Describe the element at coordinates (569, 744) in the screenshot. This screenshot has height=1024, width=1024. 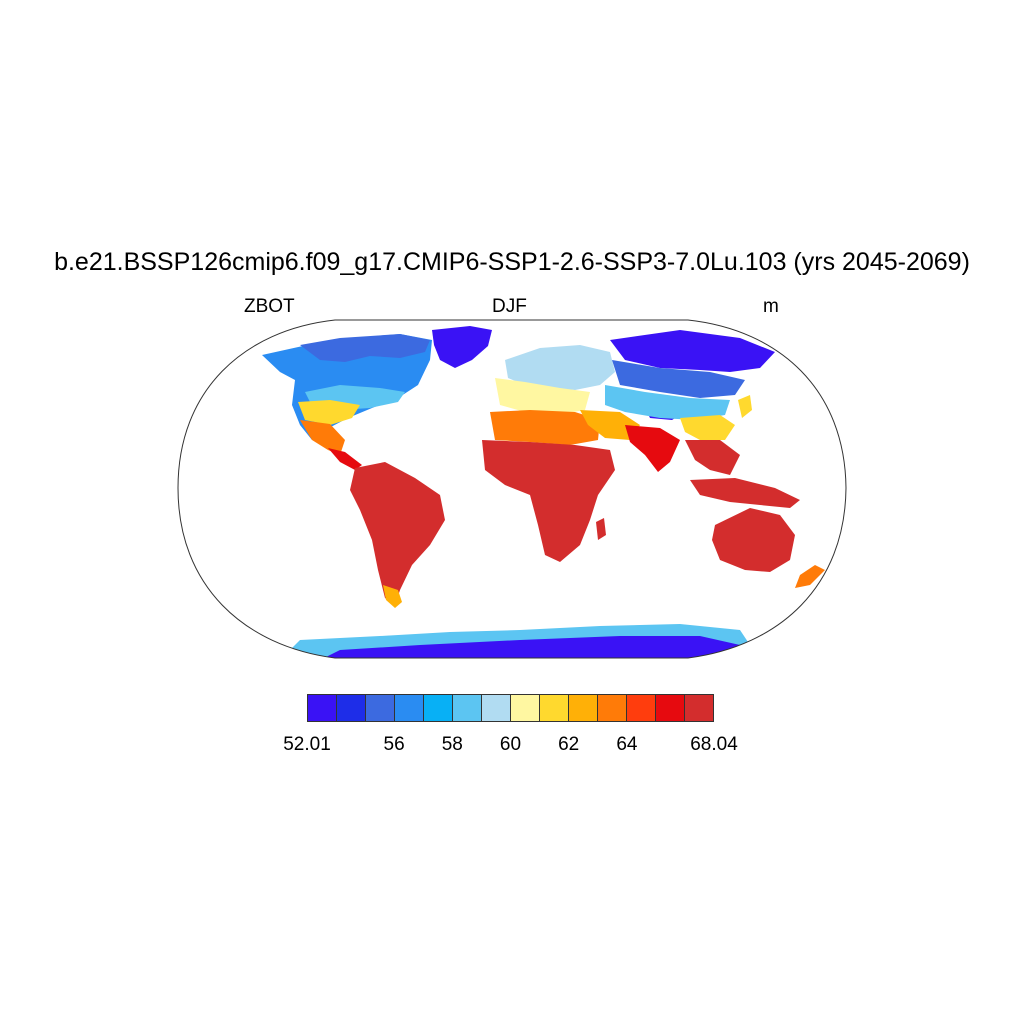
I see `colorbar-tick-label: 62` at that location.